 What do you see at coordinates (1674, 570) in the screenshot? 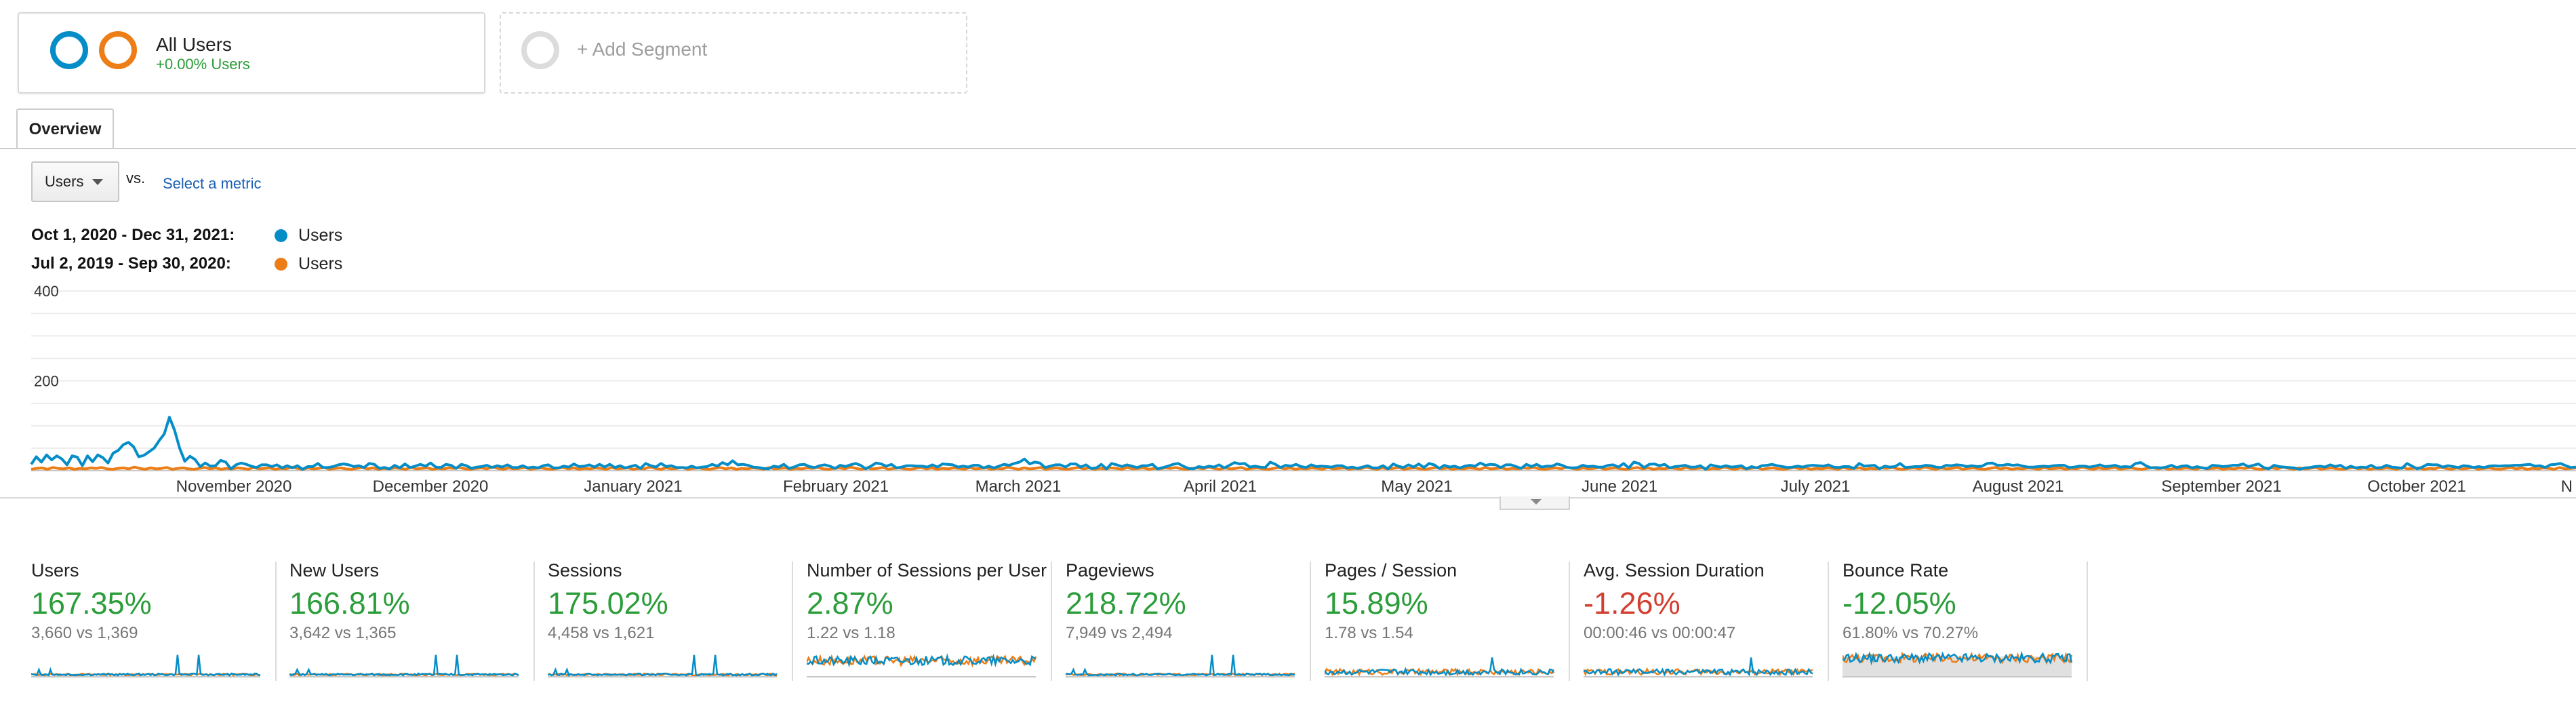
I see `scorecard-metric-name: Avg. Session Duration` at bounding box center [1674, 570].